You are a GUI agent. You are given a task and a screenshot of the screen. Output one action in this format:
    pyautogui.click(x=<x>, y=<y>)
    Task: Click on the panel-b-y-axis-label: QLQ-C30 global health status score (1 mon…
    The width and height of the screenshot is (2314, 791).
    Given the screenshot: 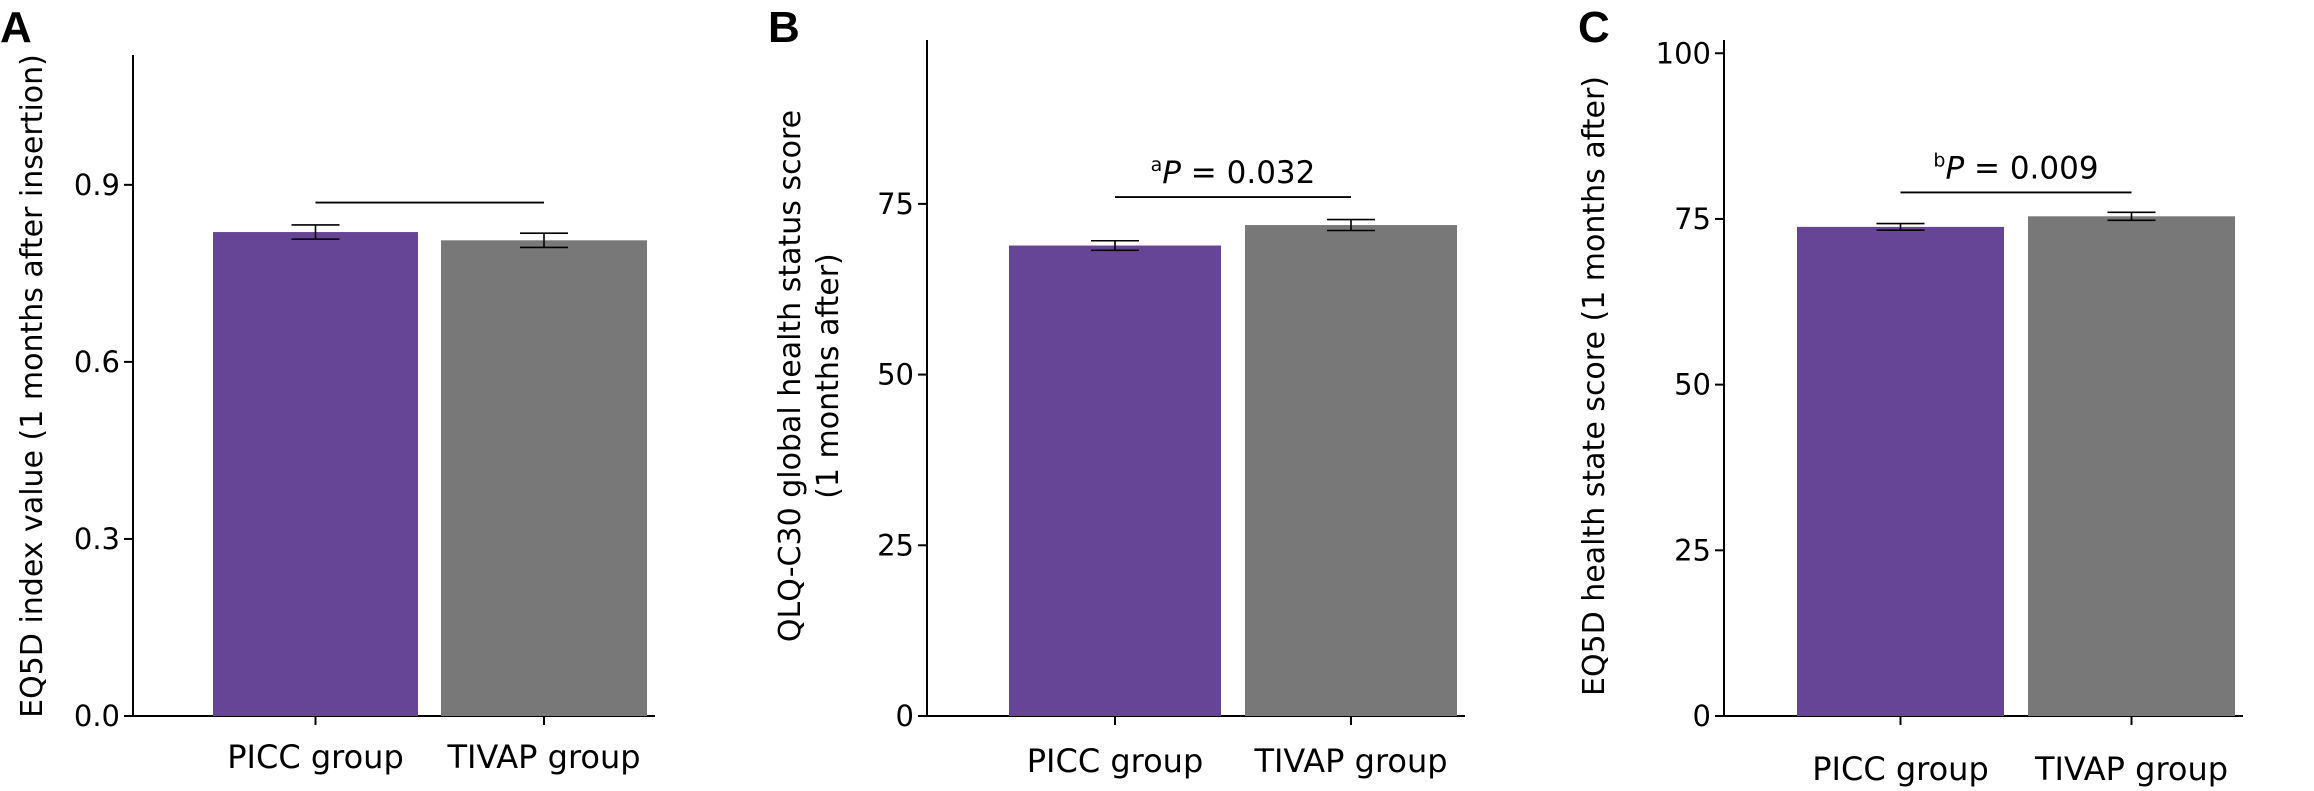 What is the action you would take?
    pyautogui.click(x=809, y=376)
    